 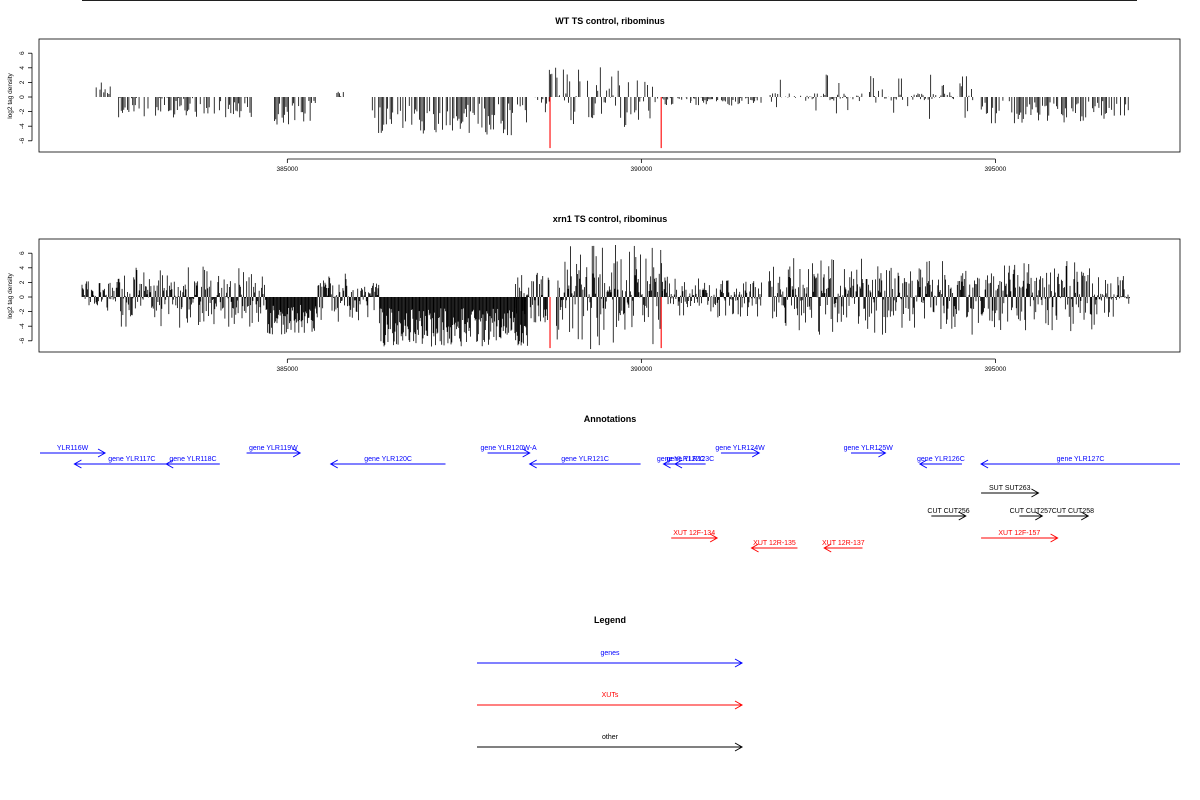 I want to click on annotation-arrow: gene YLR120C, so click(x=387, y=462).